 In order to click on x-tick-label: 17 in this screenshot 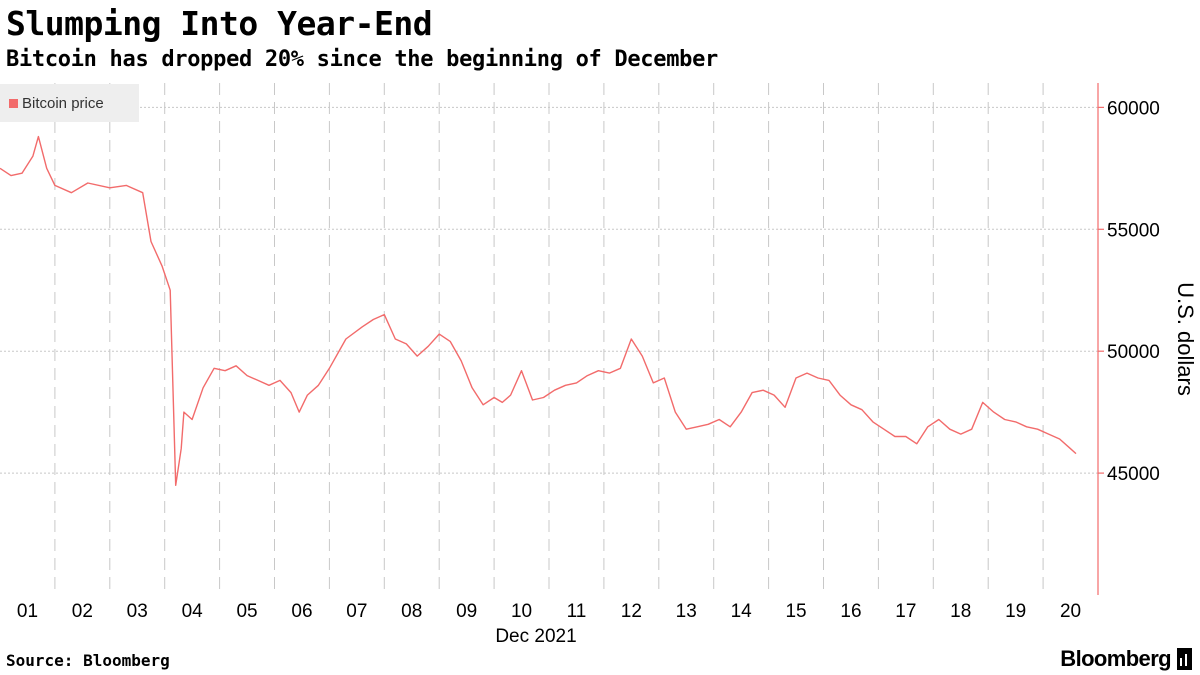, I will do `click(905, 611)`.